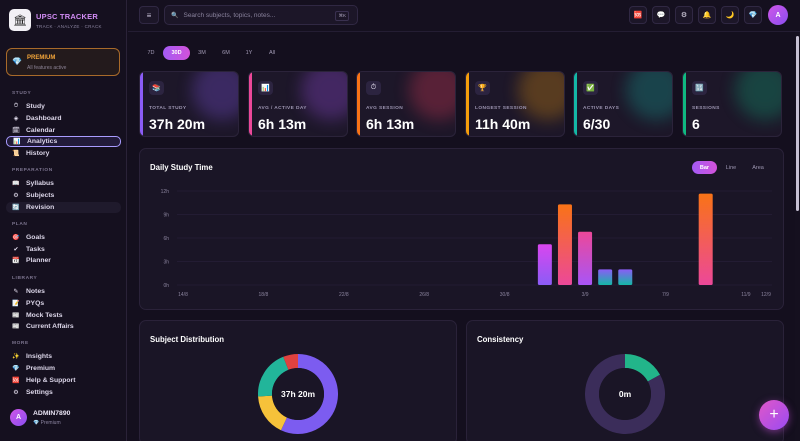 This screenshot has height=441, width=800. I want to click on stat-card-avg-session: ⏱ AVG SESSION 6h 13m, so click(406, 104).